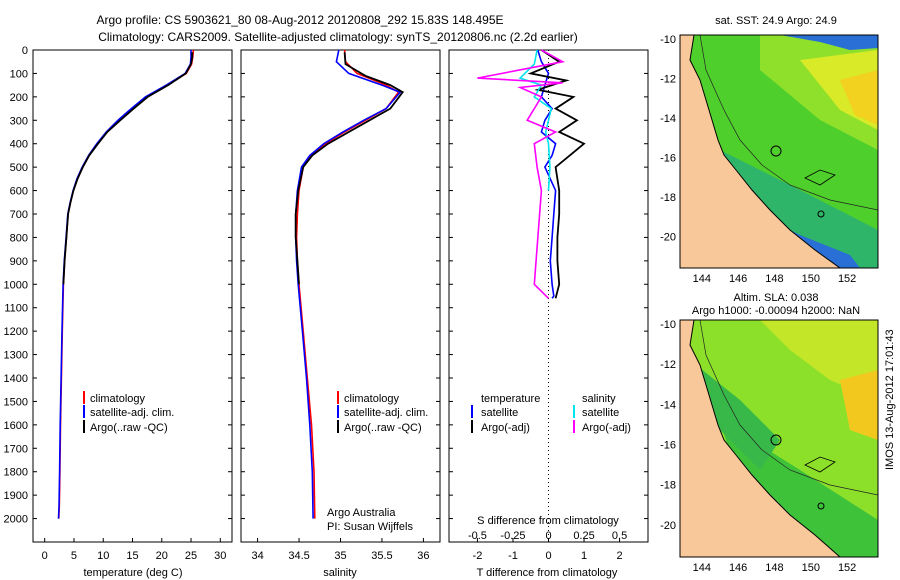 This screenshot has width=900, height=580. I want to click on depth-tick-label: 600, so click(19, 192).